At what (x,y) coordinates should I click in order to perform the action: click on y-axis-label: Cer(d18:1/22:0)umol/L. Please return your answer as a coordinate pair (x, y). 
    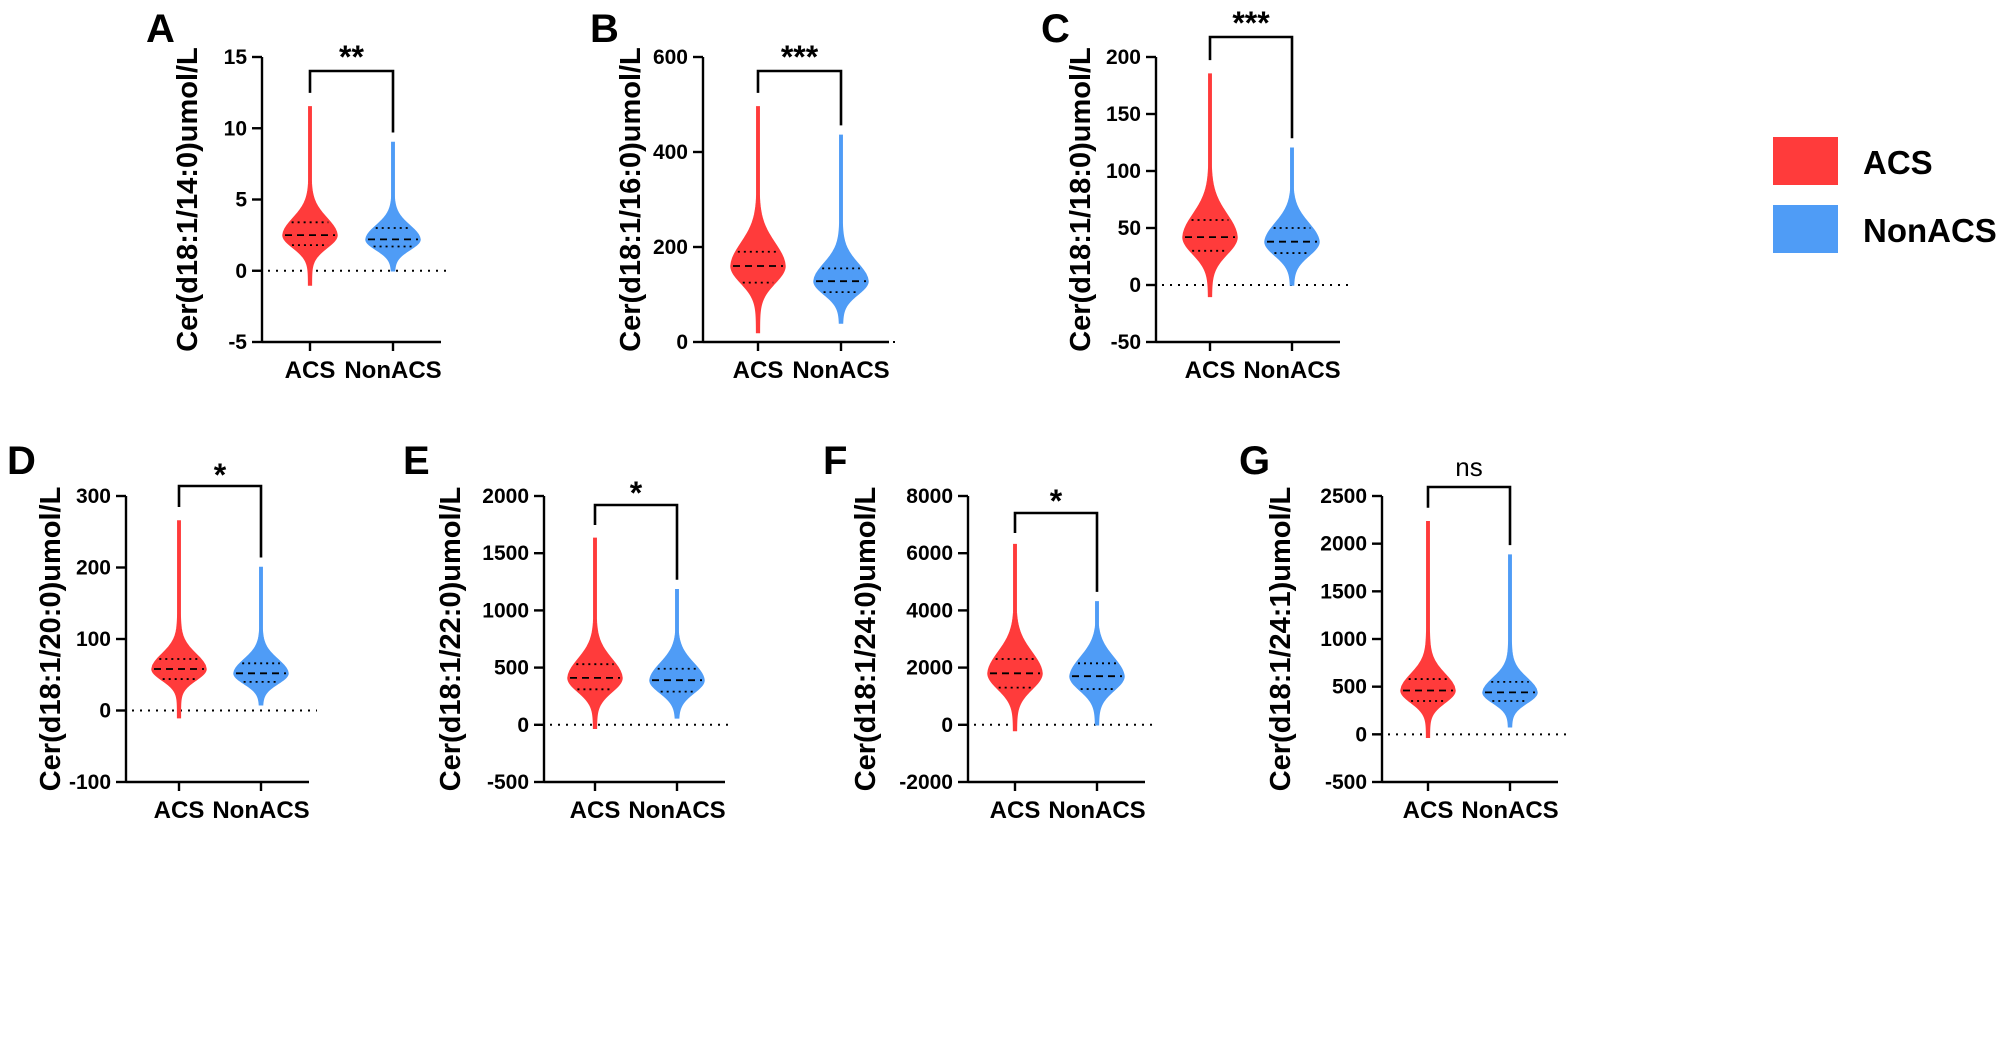
    Looking at the image, I should click on (451, 639).